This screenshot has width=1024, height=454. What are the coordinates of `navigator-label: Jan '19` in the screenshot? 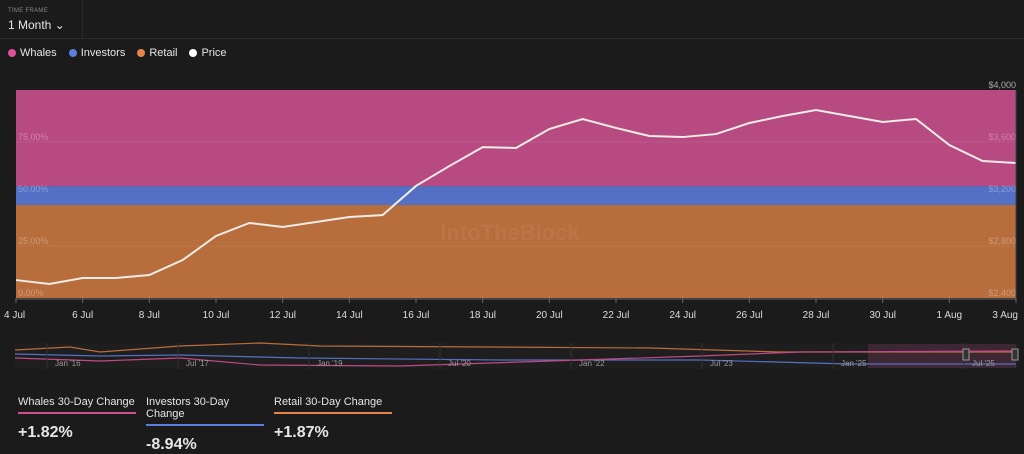 It's located at (330, 363).